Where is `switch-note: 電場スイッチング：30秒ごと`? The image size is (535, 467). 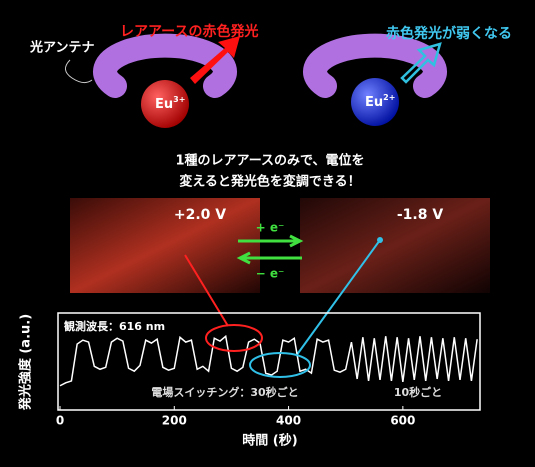 switch-note: 電場スイッチング：30秒ごと is located at coordinates (224, 392).